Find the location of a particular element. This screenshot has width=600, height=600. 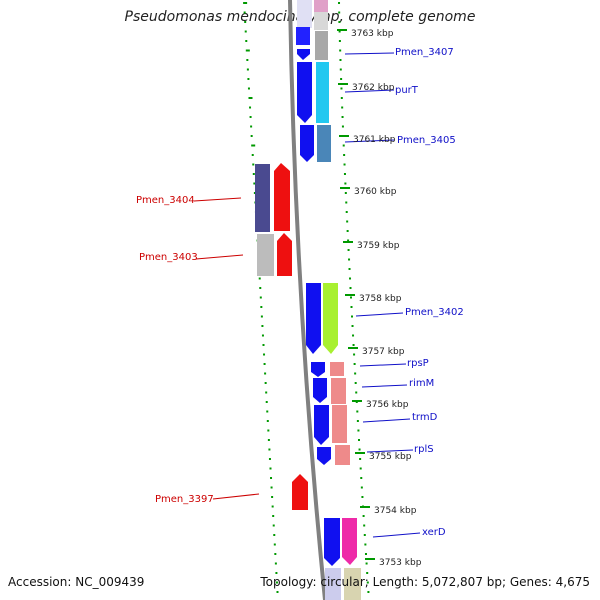

scale-label: 3761 kbp is located at coordinates (374, 140).